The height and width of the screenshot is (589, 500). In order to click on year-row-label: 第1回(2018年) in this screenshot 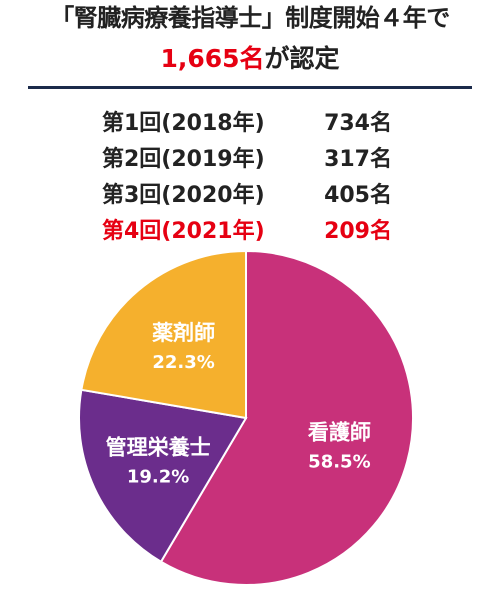, I will do `click(183, 123)`.